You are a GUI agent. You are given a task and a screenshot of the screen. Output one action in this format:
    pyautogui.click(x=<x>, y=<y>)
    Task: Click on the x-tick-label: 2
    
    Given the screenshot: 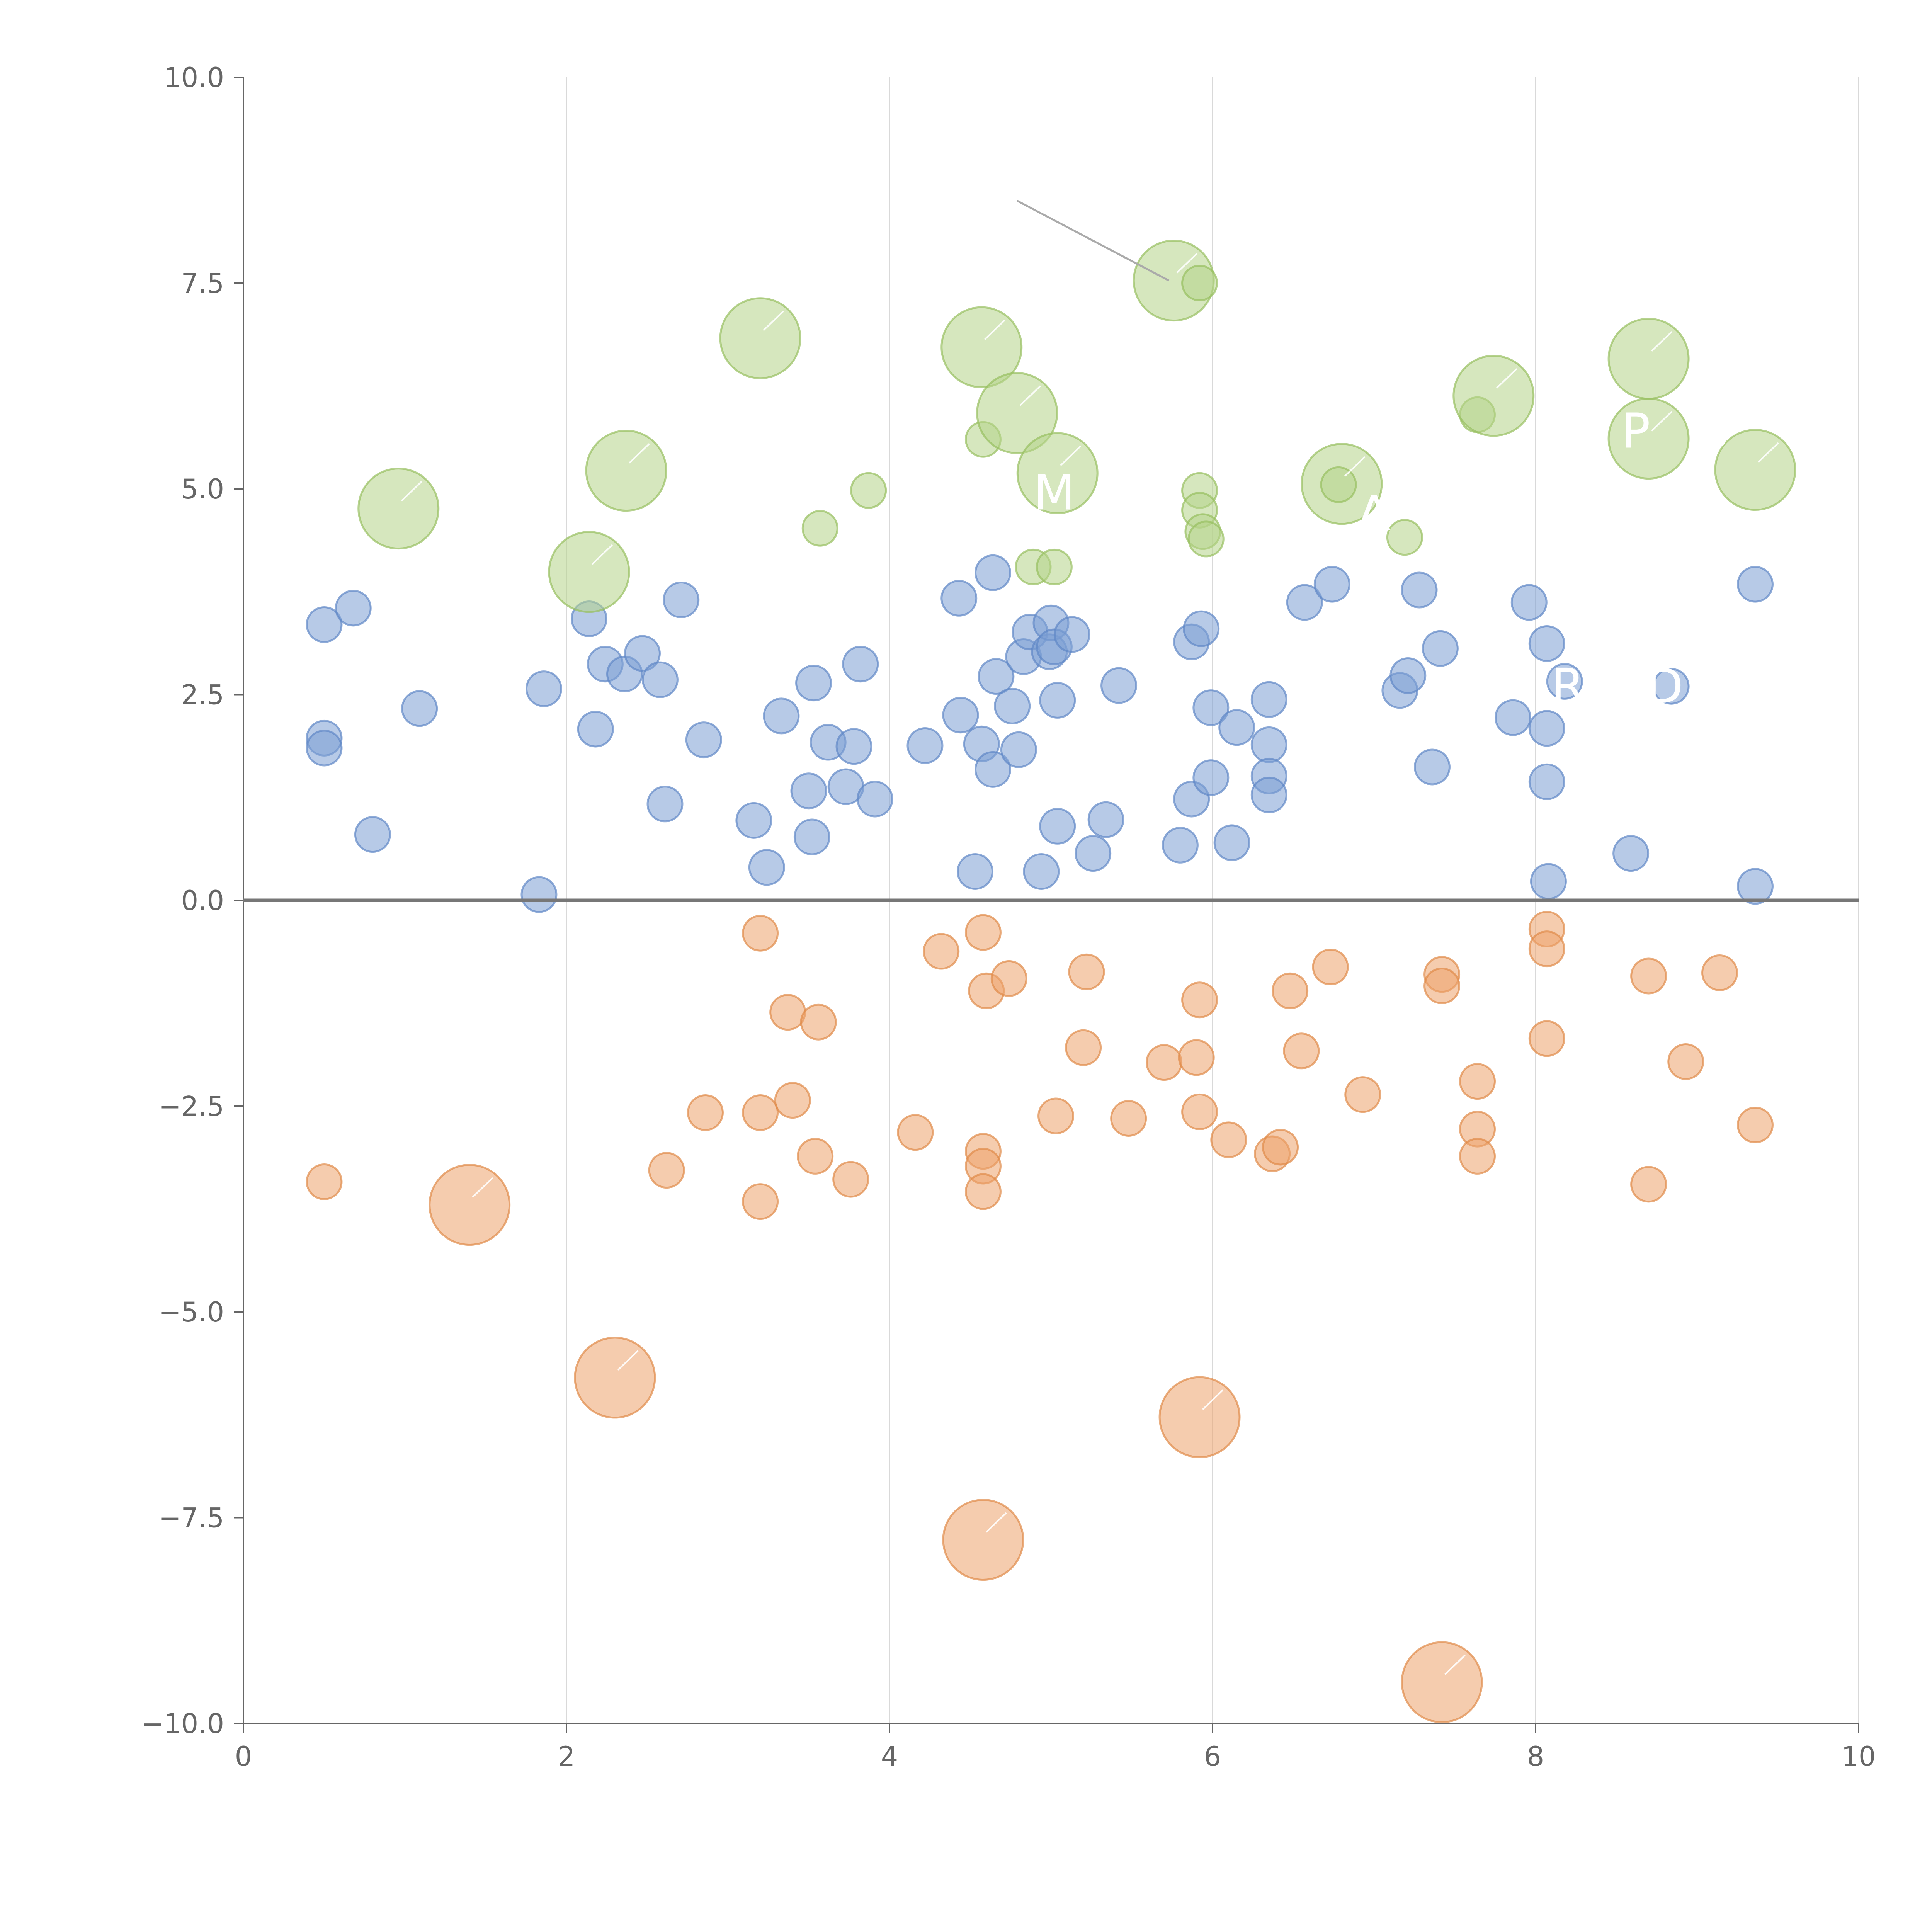 What is the action you would take?
    pyautogui.click(x=567, y=1756)
    